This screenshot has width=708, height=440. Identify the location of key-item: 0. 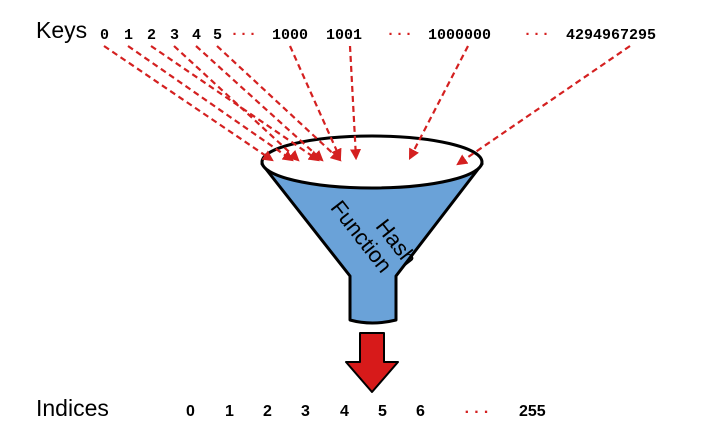
(104, 35).